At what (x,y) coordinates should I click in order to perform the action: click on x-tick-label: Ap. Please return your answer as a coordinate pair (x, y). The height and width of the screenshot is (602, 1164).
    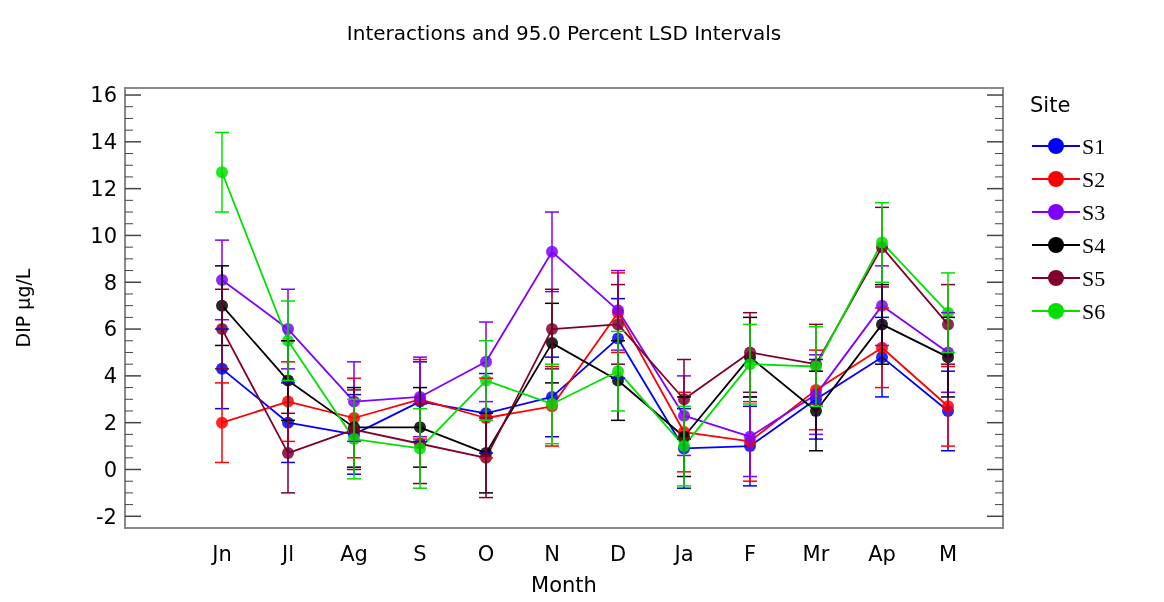
    Looking at the image, I should click on (882, 554).